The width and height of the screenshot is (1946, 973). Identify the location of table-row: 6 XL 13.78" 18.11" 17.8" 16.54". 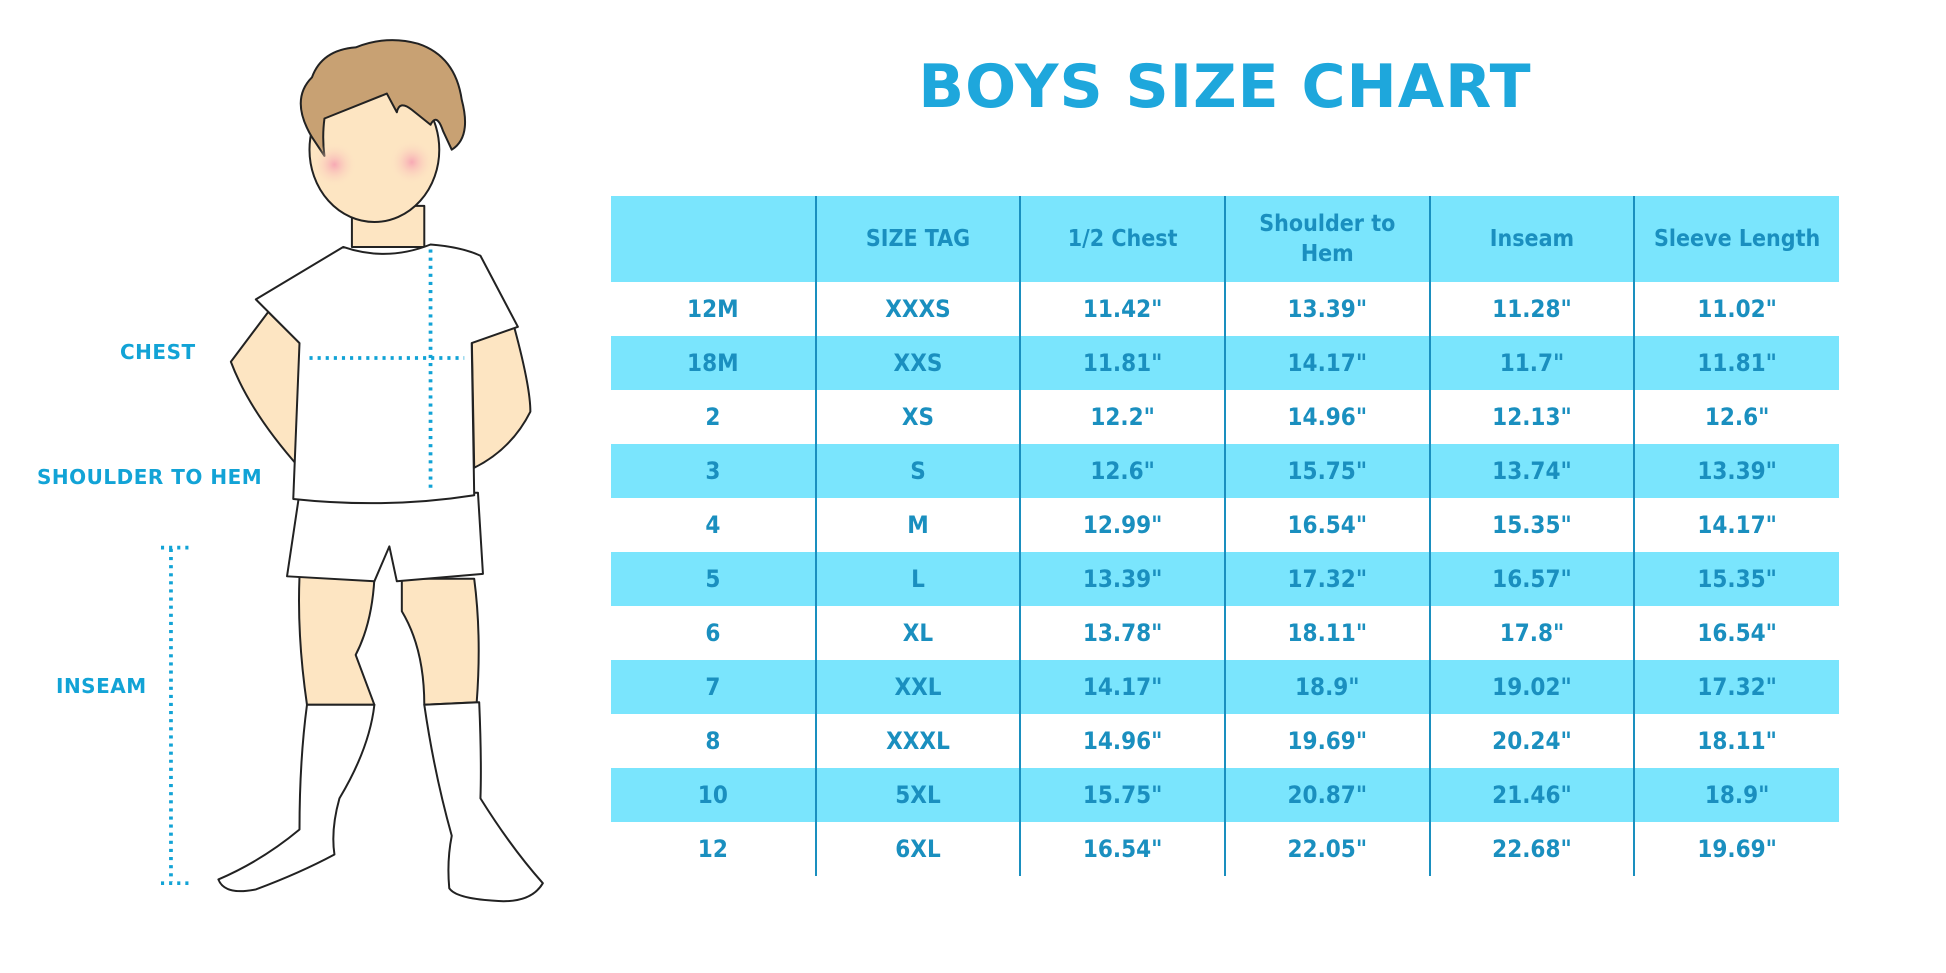
(1225, 633).